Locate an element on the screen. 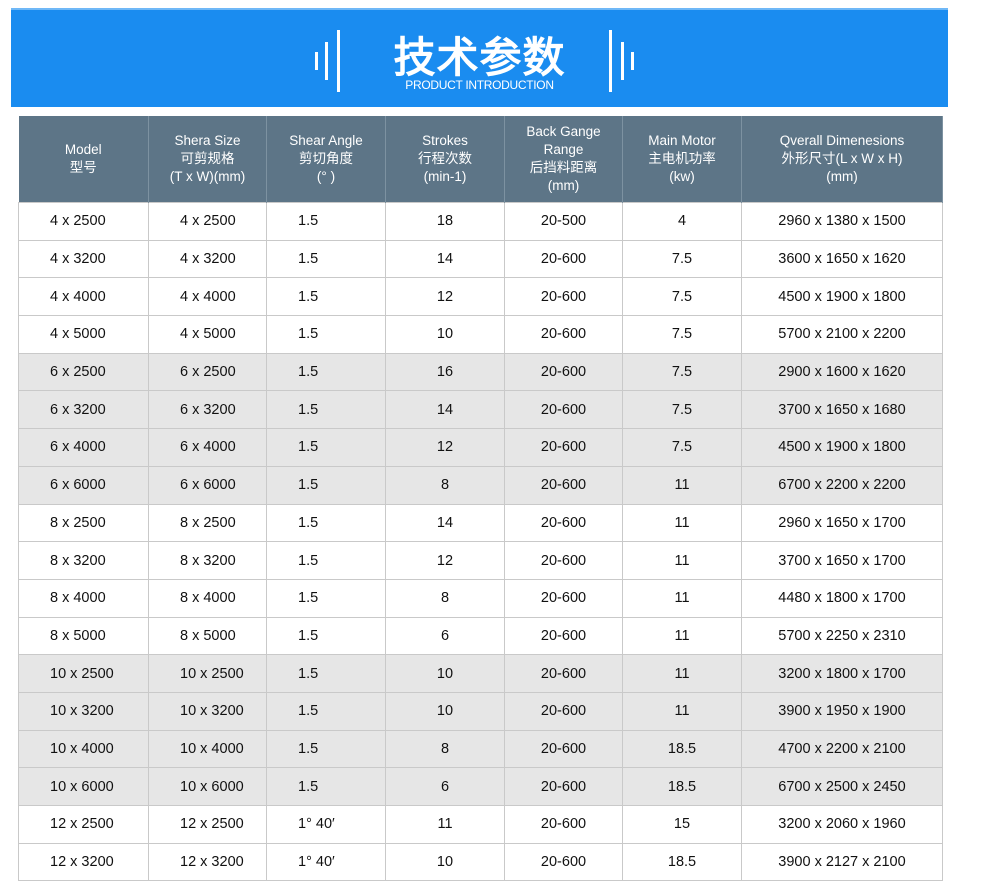 Image resolution: width=987 pixels, height=881 pixels. column-header: Model 型号 is located at coordinates (83, 159).